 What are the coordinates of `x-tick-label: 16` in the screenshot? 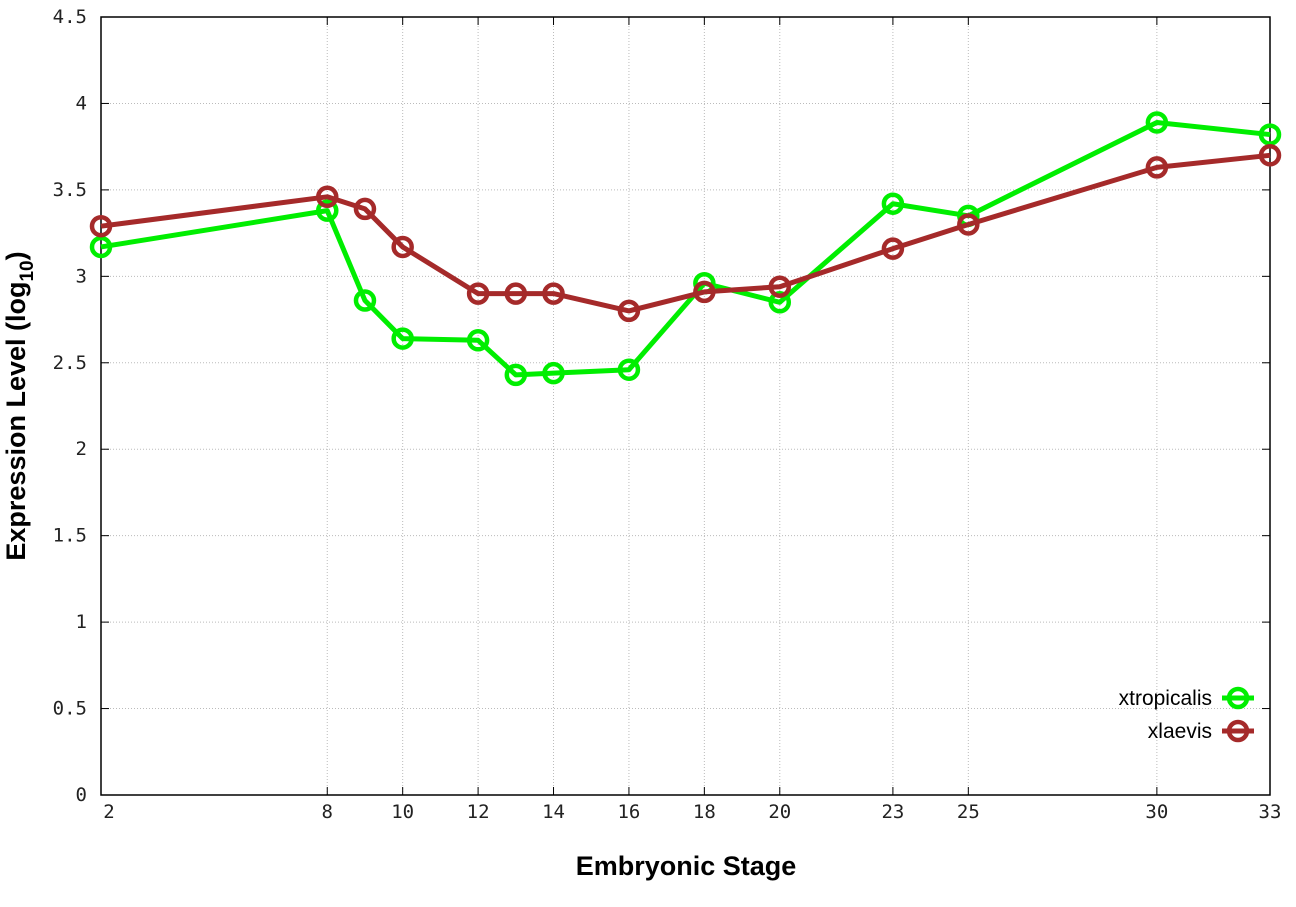 It's located at (628, 812).